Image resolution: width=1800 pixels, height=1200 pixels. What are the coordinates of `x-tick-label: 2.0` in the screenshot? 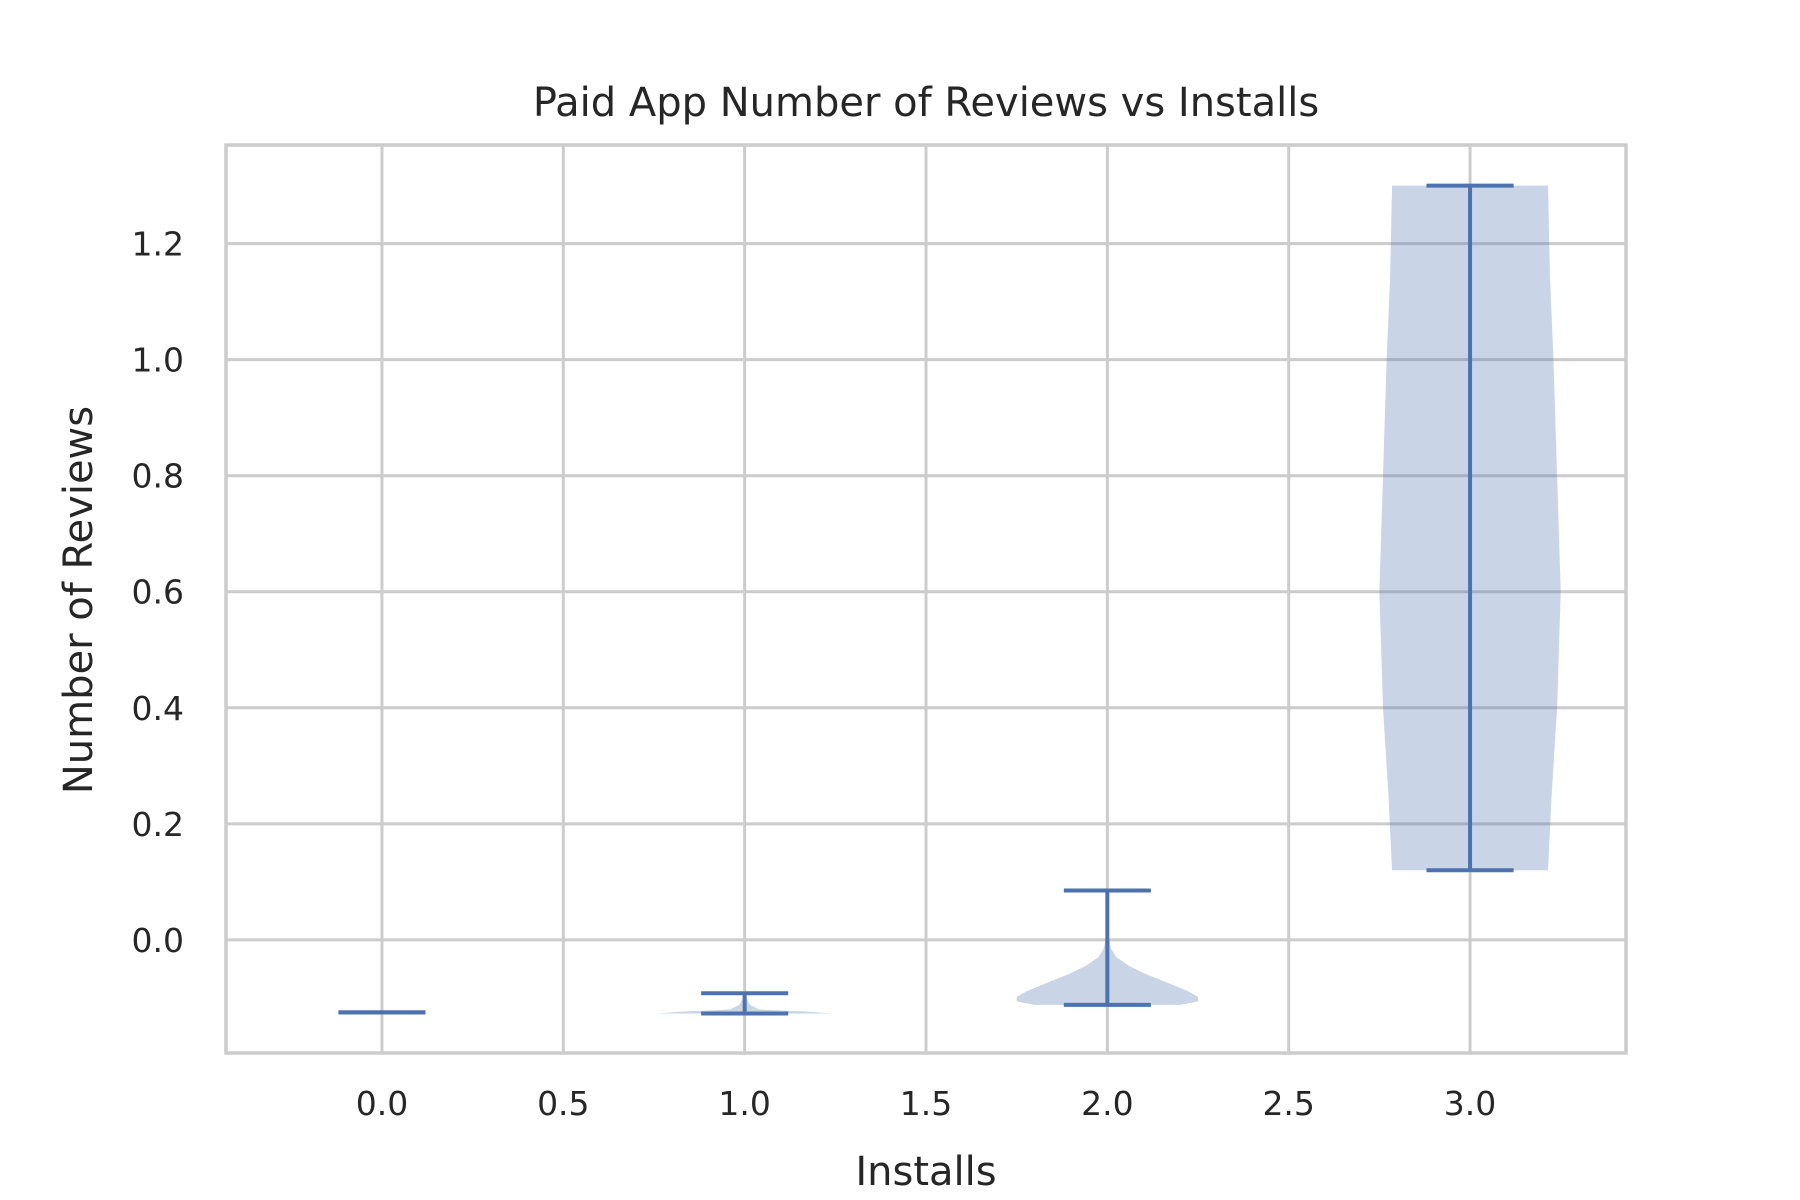 It's located at (1107, 1103).